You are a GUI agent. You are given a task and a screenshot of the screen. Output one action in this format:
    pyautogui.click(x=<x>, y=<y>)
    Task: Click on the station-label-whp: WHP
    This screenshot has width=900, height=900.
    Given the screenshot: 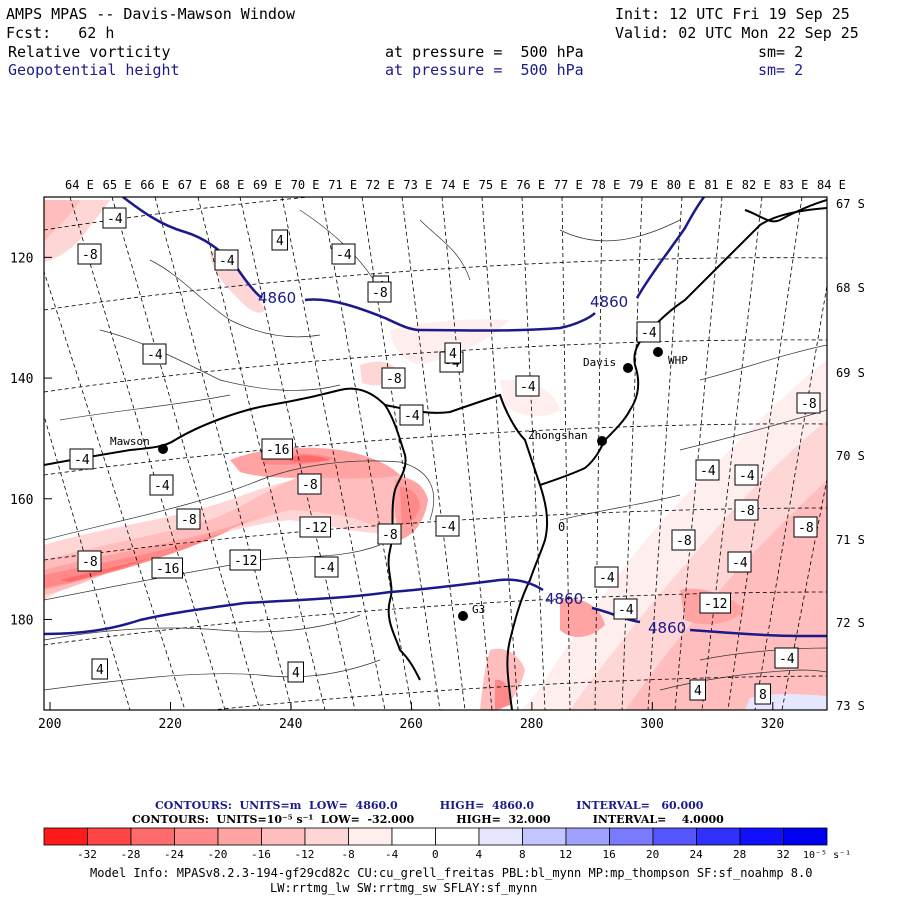 What is the action you would take?
    pyautogui.click(x=678, y=360)
    